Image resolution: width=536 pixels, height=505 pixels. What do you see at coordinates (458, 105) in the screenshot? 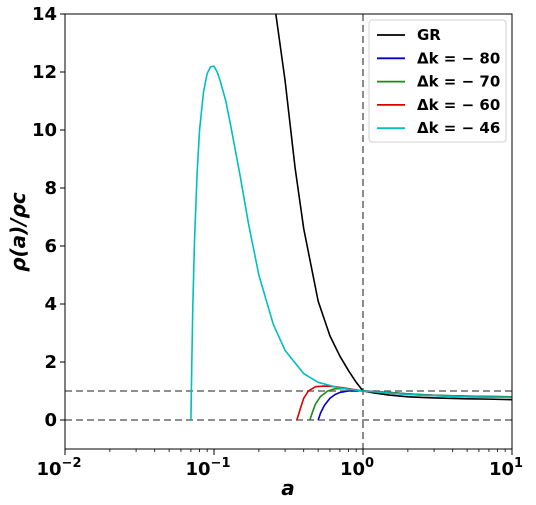
I see `legend-label-3: Δk = − 60` at bounding box center [458, 105].